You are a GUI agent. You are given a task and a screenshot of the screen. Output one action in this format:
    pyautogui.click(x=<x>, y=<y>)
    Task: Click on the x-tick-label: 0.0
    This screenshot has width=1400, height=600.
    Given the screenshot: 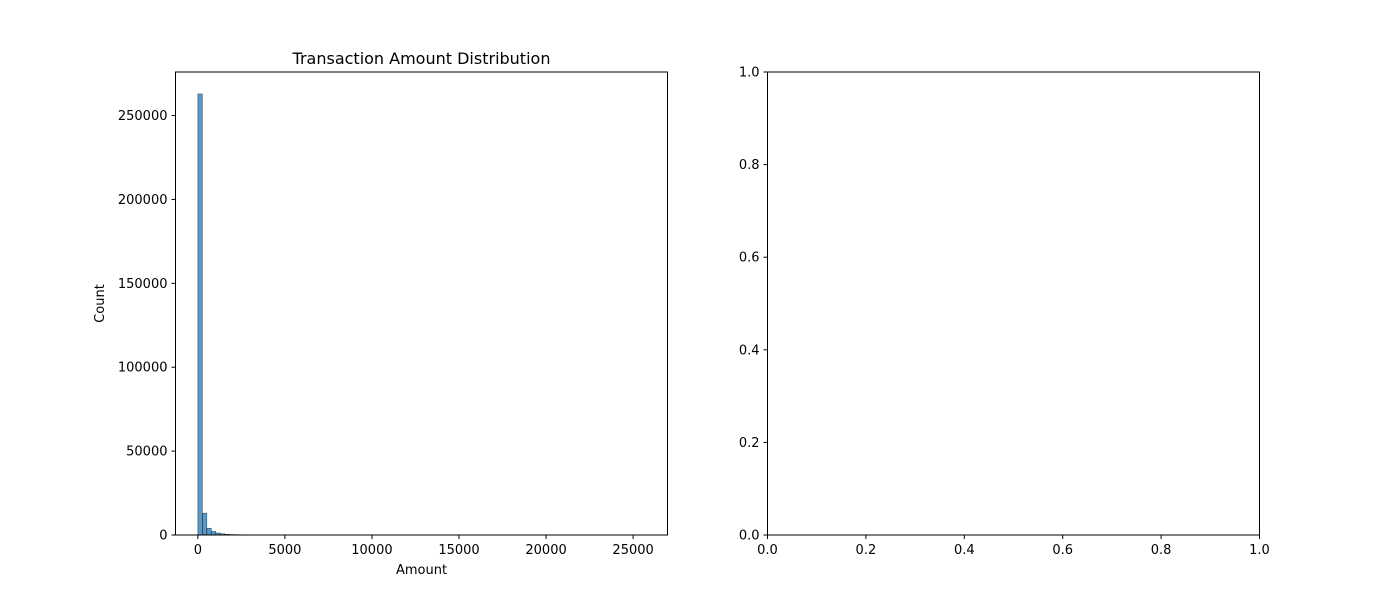 What is the action you would take?
    pyautogui.click(x=767, y=550)
    